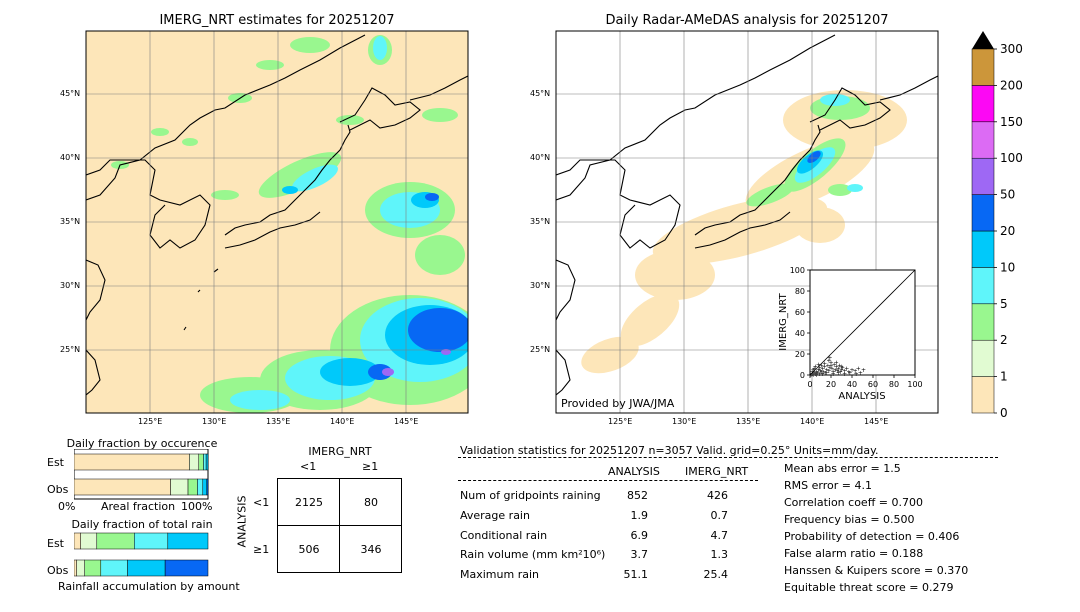  I want to click on stats-row-imerg: 426, so click(717, 495).